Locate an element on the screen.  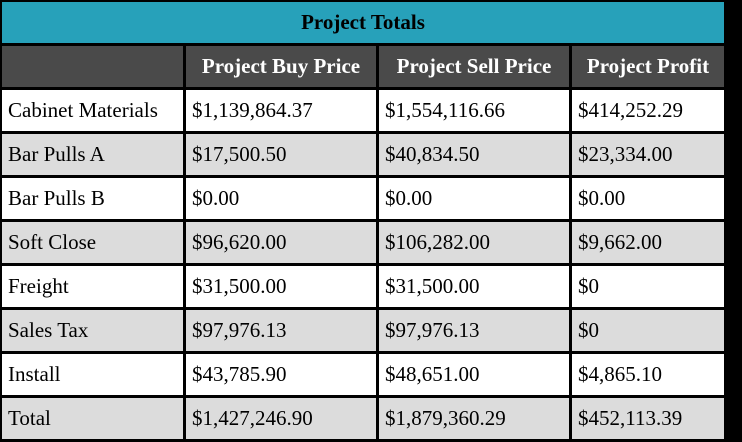
sell-price-cell: $48,651.00 is located at coordinates (474, 374).